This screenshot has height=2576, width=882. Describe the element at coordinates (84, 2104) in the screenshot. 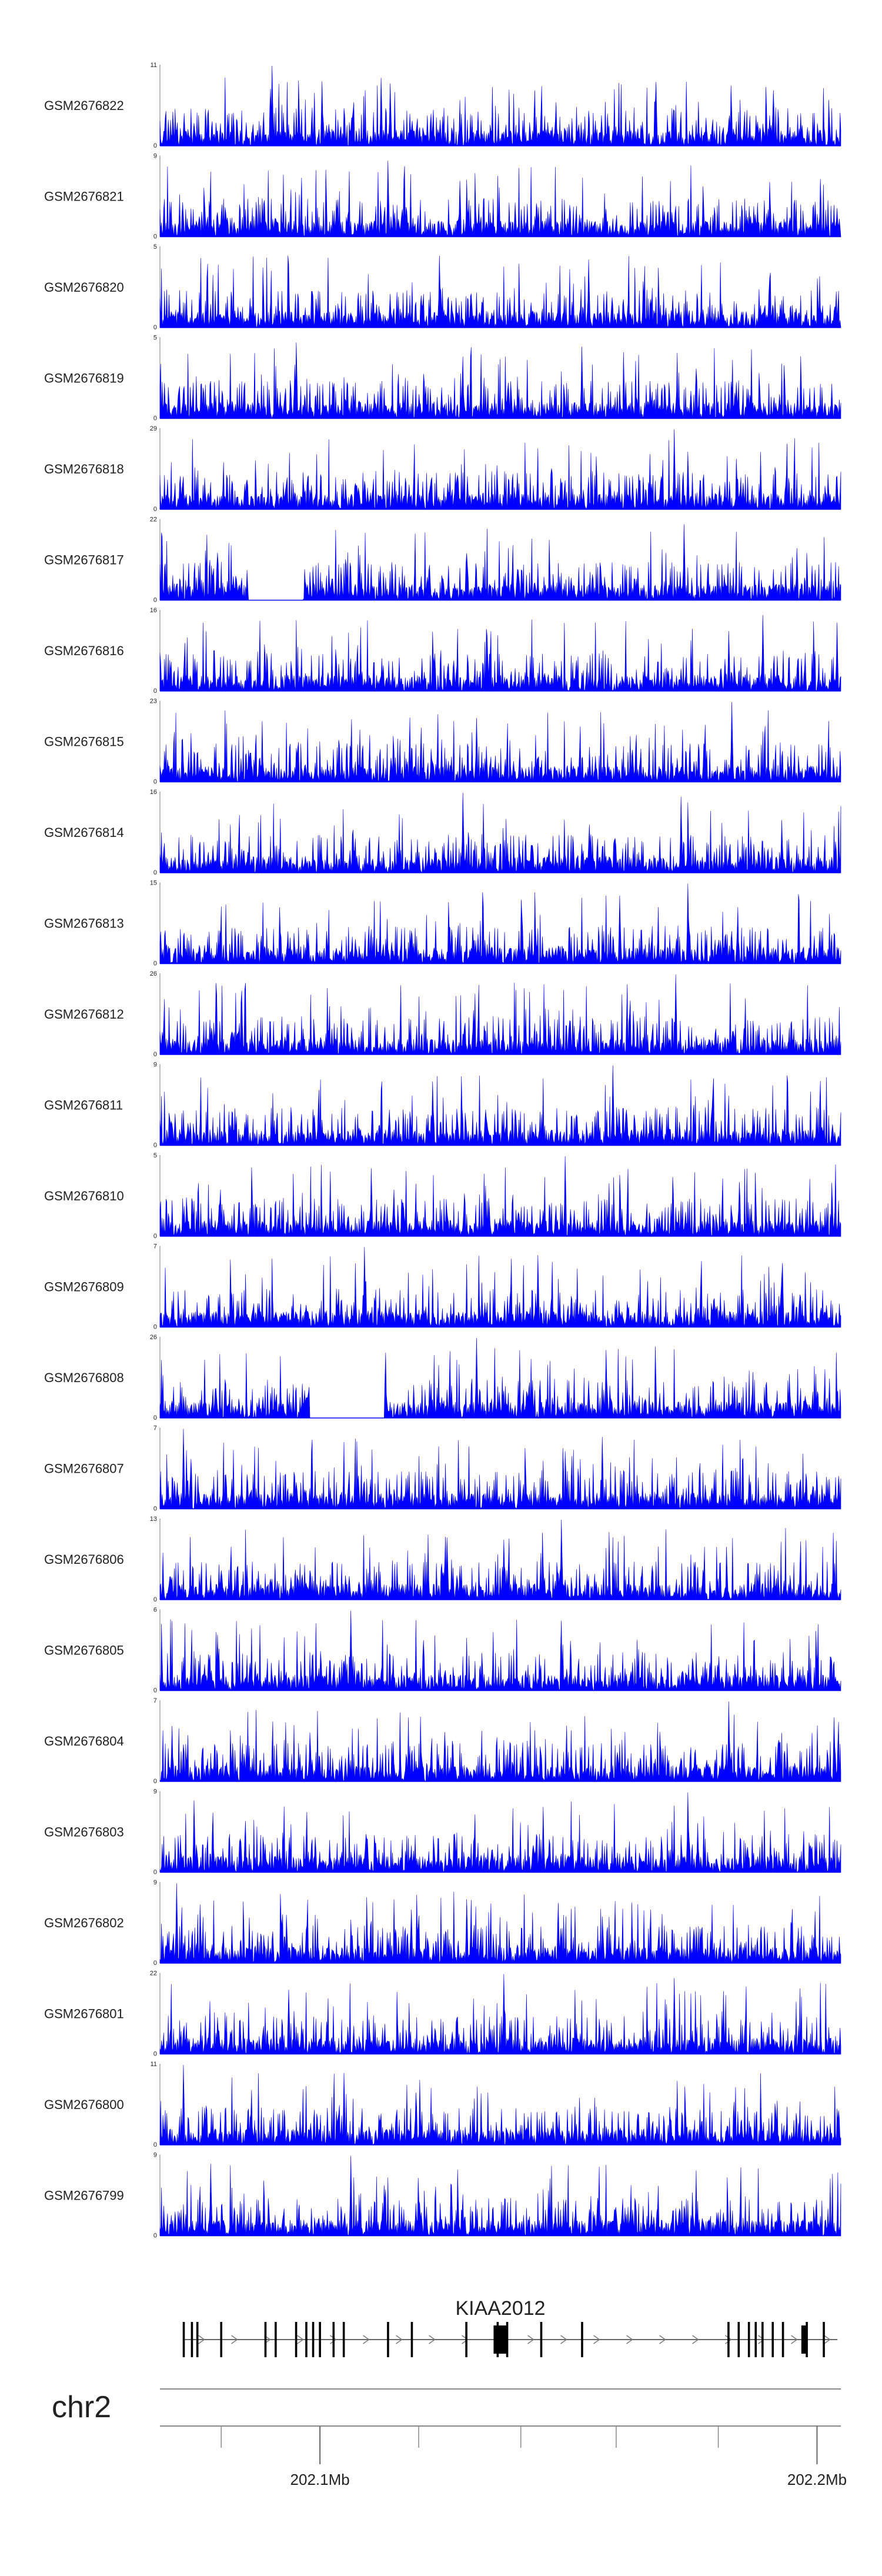

I see `track-label: GSM2676800` at that location.